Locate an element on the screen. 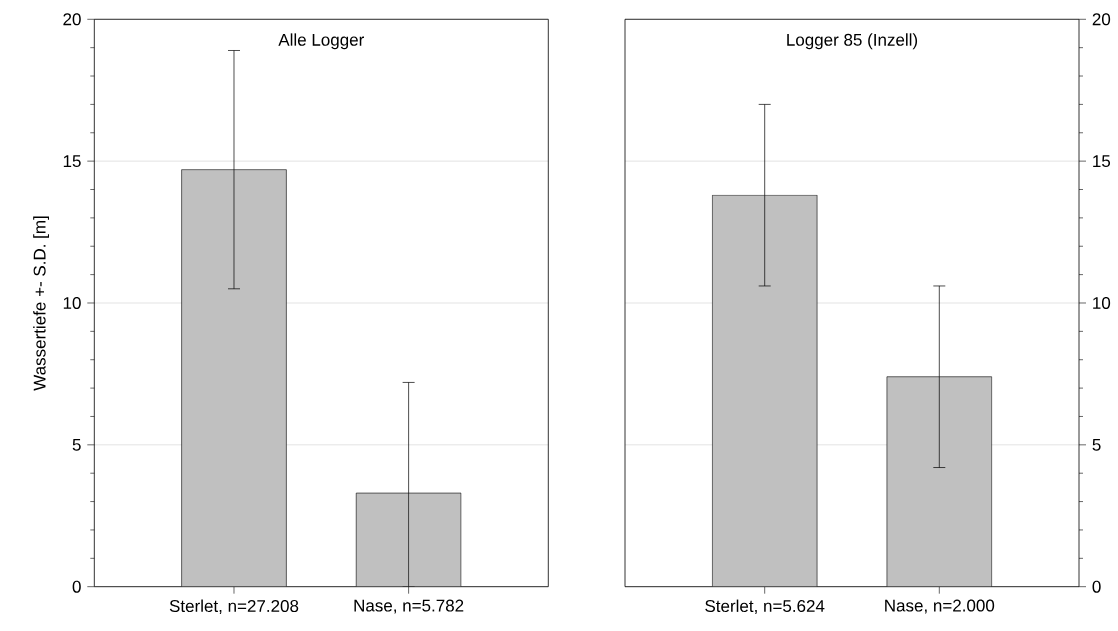 This screenshot has width=1118, height=631. x-tick-label: Nase, n=5.782 is located at coordinates (409, 606).